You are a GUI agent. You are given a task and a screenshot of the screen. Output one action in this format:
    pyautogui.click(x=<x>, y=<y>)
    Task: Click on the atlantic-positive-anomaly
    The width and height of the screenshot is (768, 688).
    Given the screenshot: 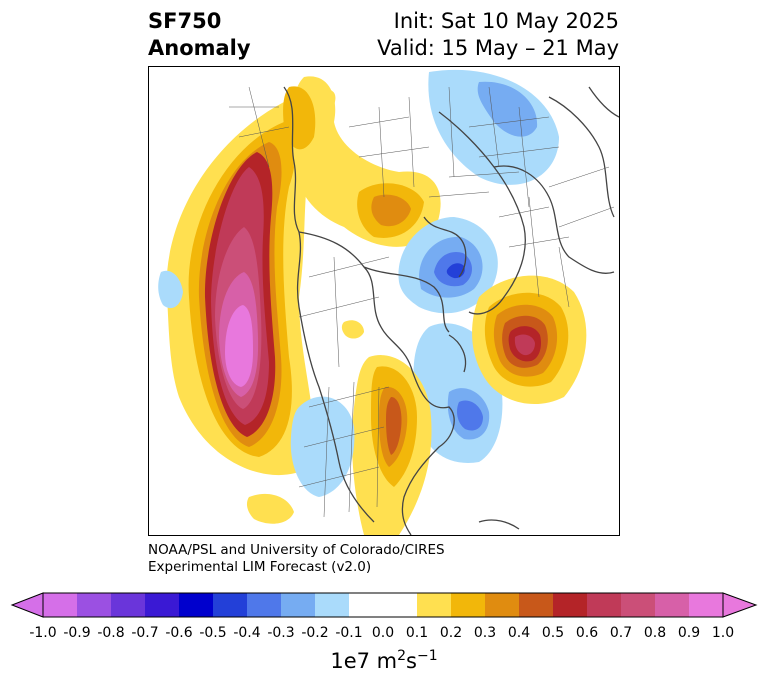 What is the action you would take?
    pyautogui.click(x=529, y=340)
    